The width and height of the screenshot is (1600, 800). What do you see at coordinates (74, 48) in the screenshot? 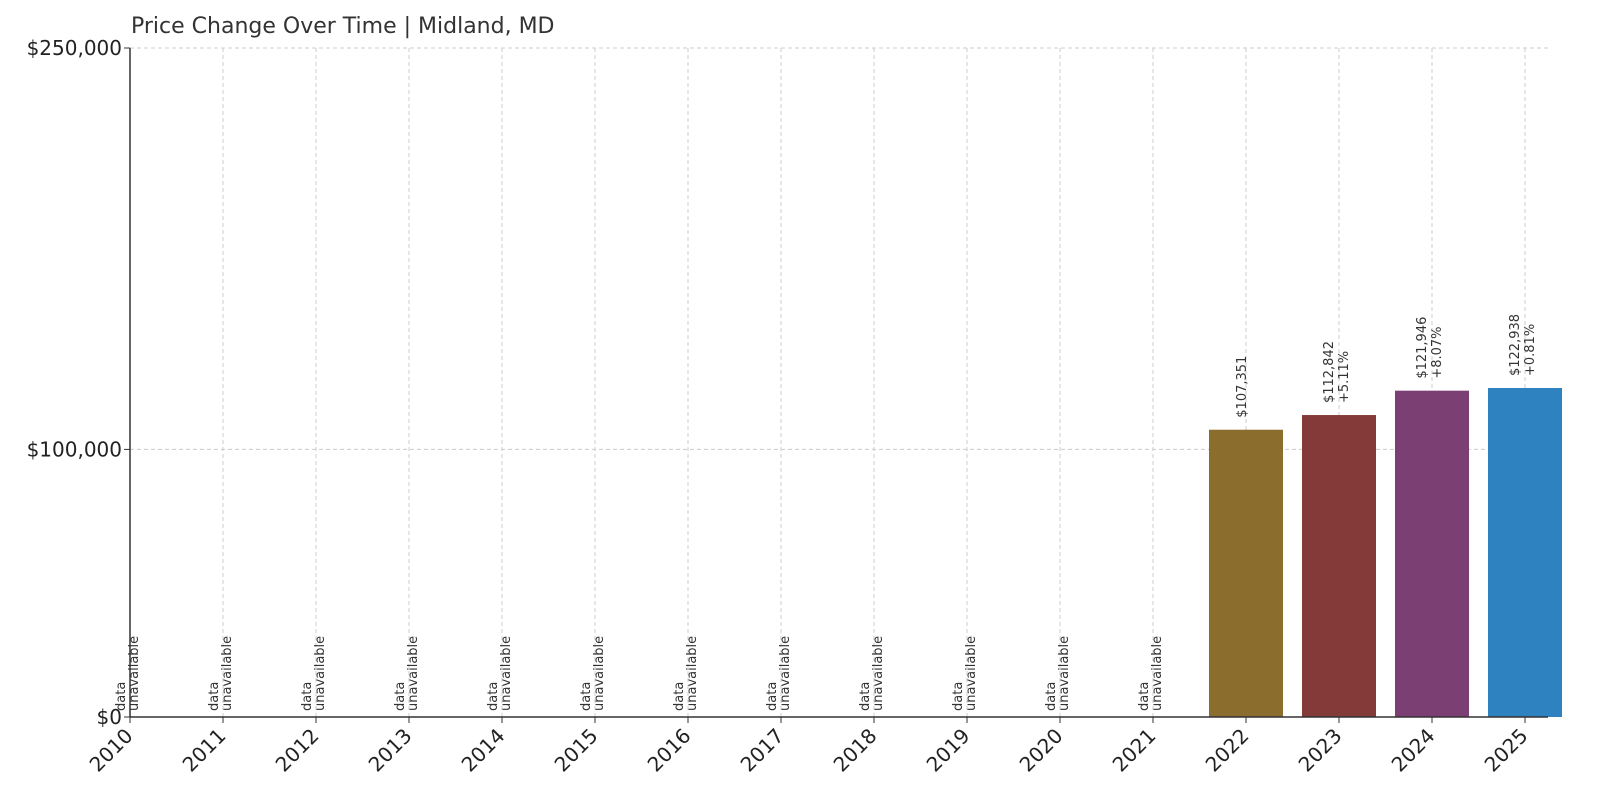
I see `y-tick-label: $250,000` at bounding box center [74, 48].